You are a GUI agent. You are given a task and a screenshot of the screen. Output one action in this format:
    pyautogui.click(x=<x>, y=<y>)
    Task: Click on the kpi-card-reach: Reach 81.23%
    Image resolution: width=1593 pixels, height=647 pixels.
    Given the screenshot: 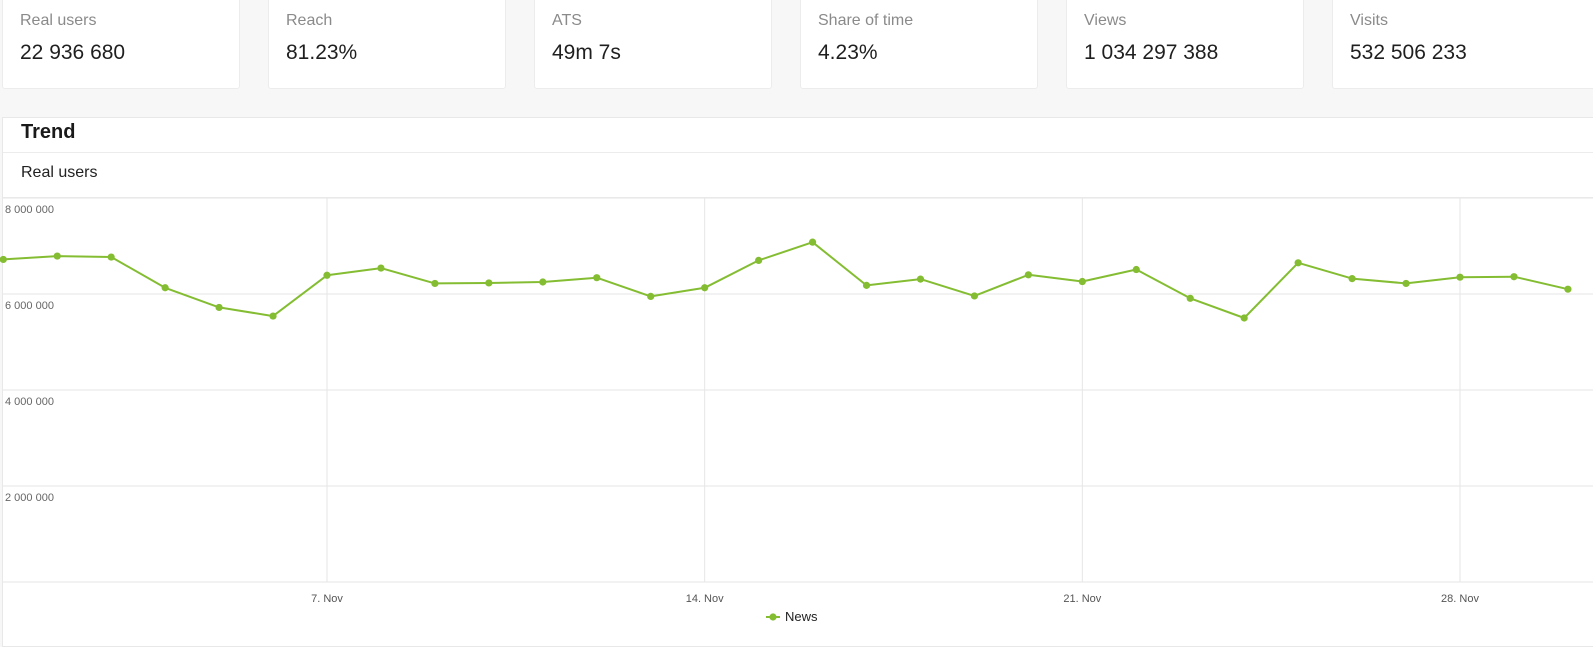 What is the action you would take?
    pyautogui.click(x=387, y=44)
    